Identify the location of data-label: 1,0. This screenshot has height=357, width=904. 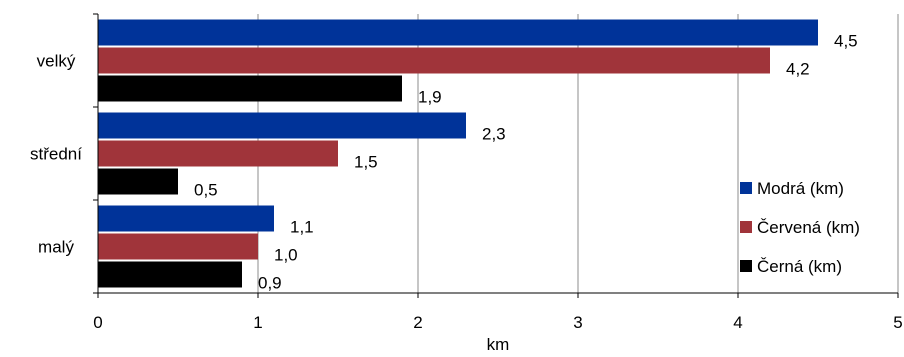
(286, 255).